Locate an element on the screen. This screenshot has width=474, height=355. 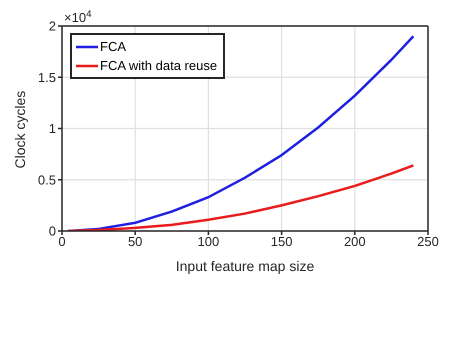
x-tick-label: 200 is located at coordinates (355, 242).